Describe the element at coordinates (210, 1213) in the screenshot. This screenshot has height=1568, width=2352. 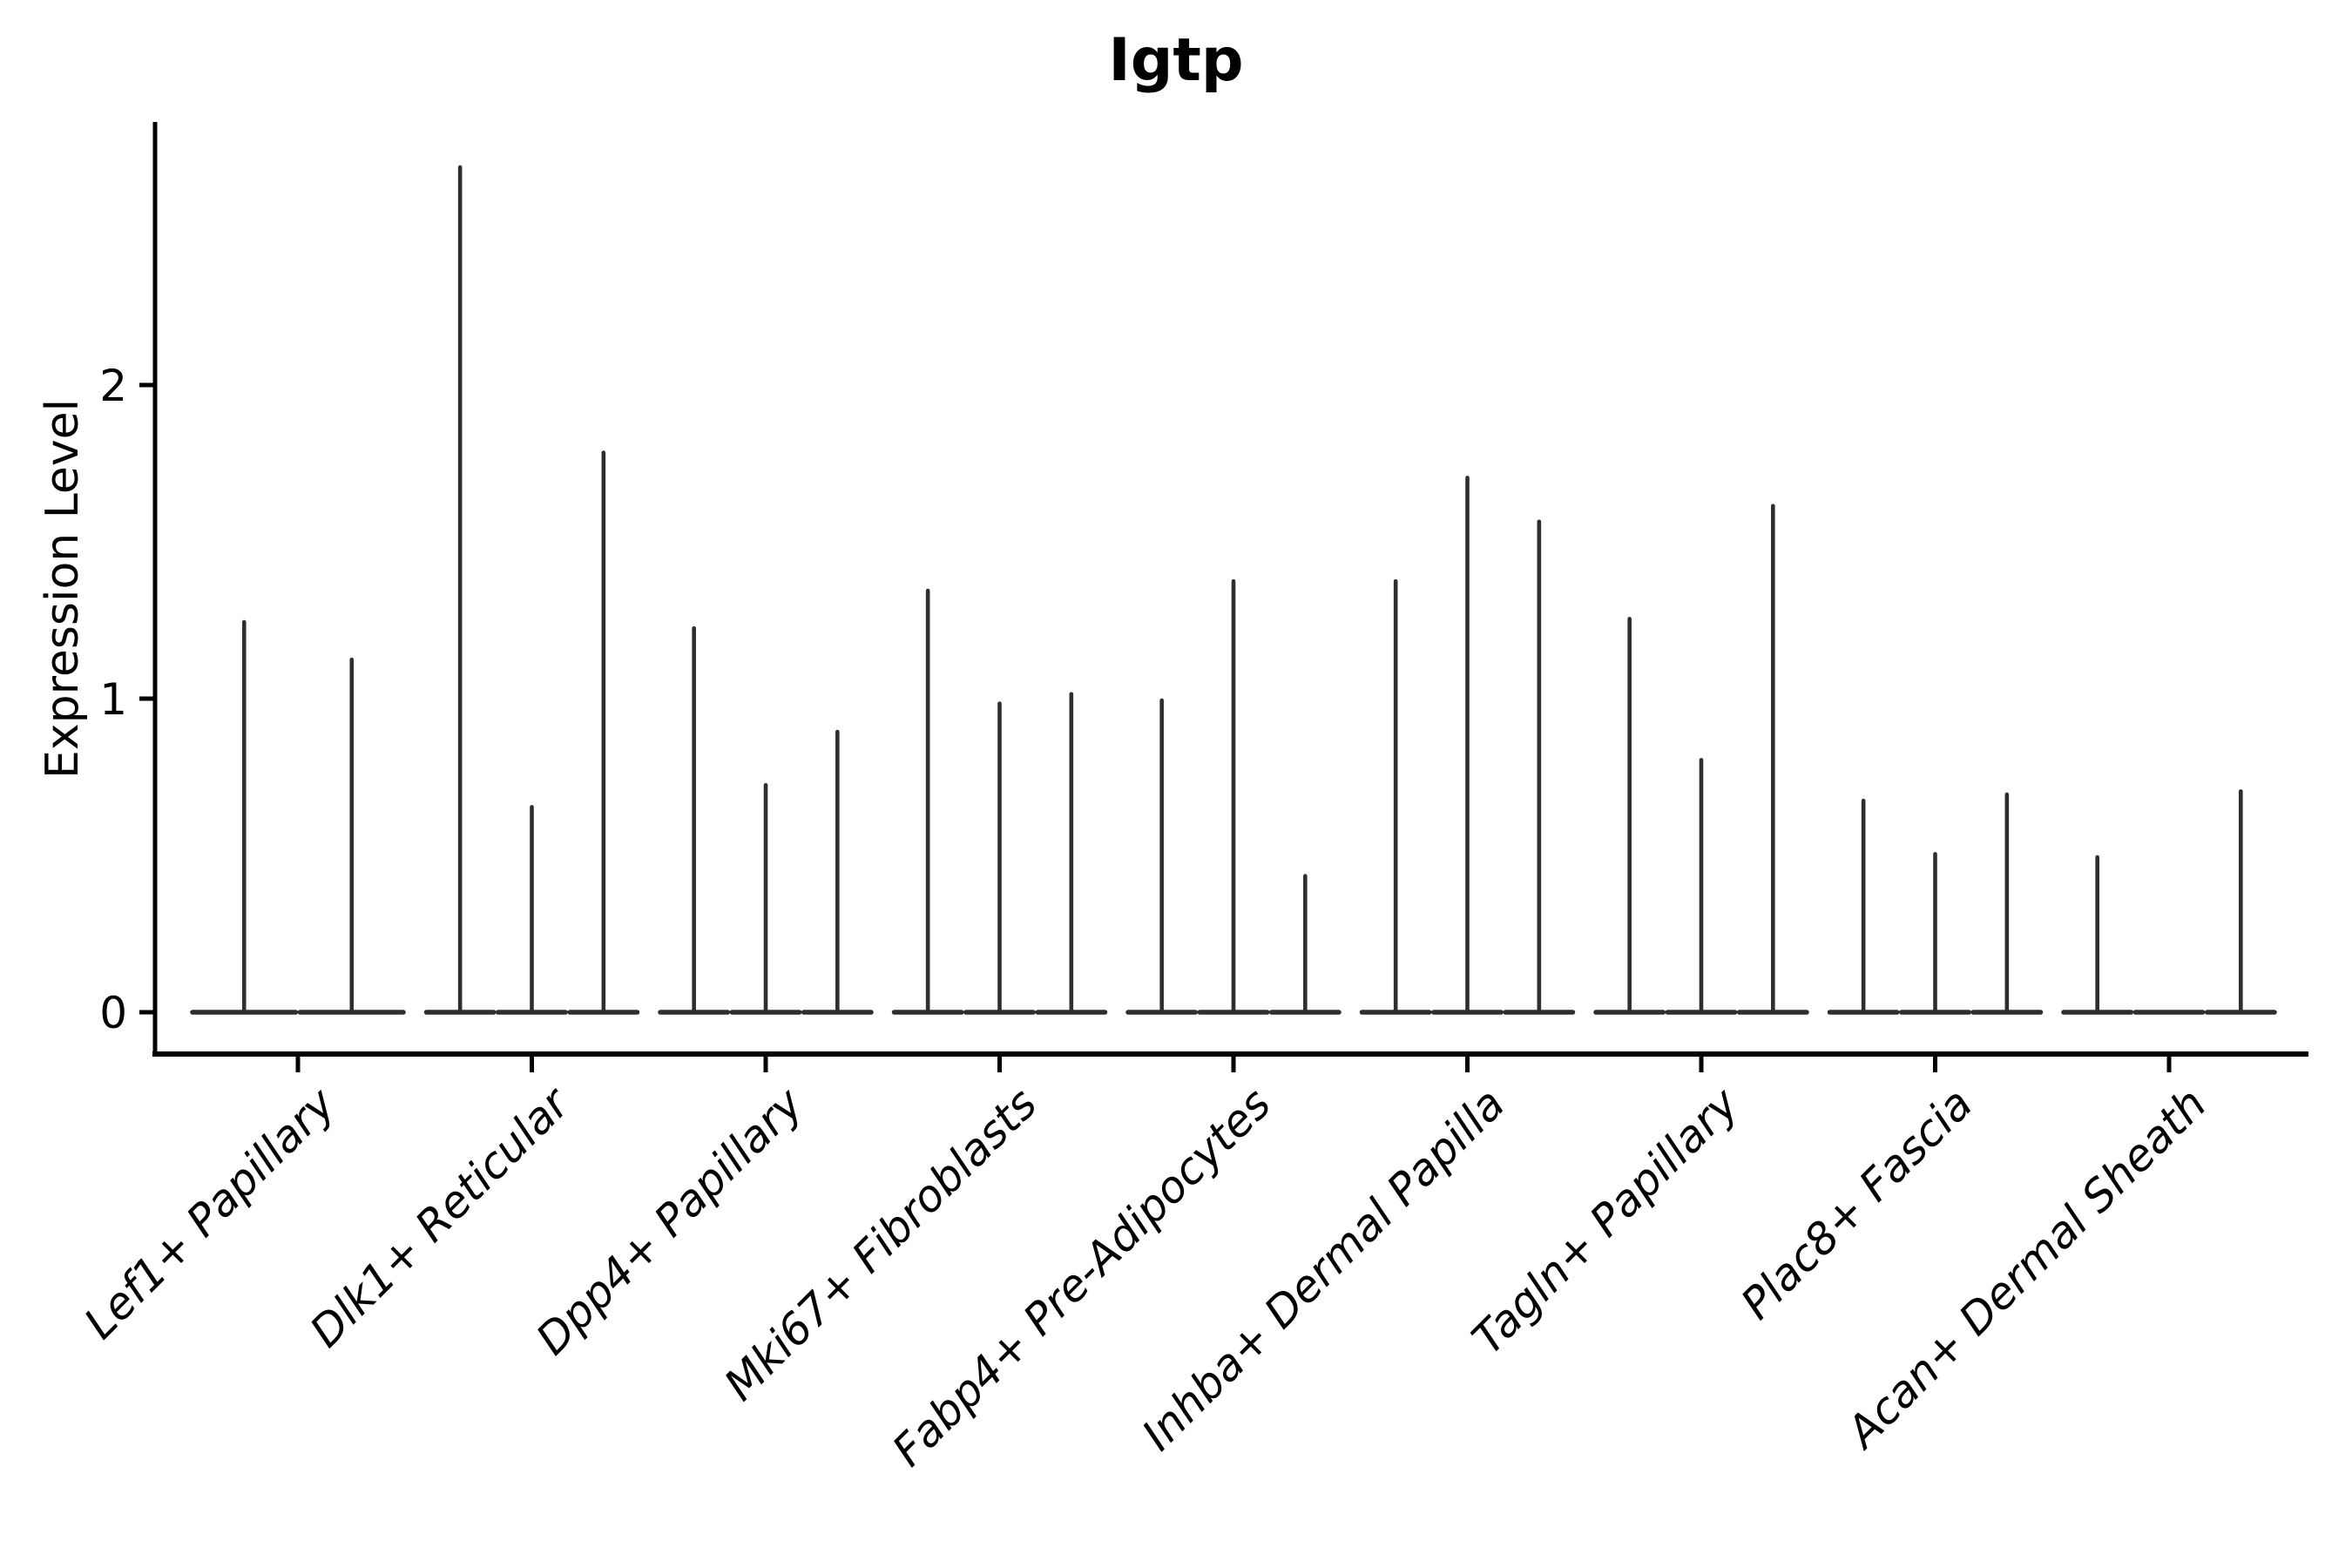
I see `x-tick-label: Lef1+ Papillary` at that location.